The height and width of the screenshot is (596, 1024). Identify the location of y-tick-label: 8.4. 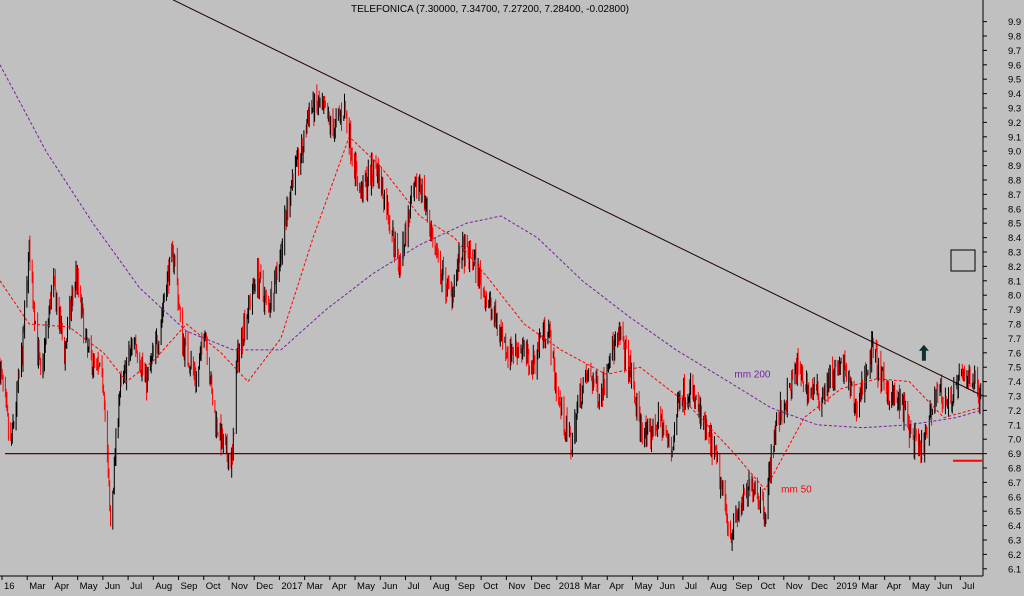
(1014, 238).